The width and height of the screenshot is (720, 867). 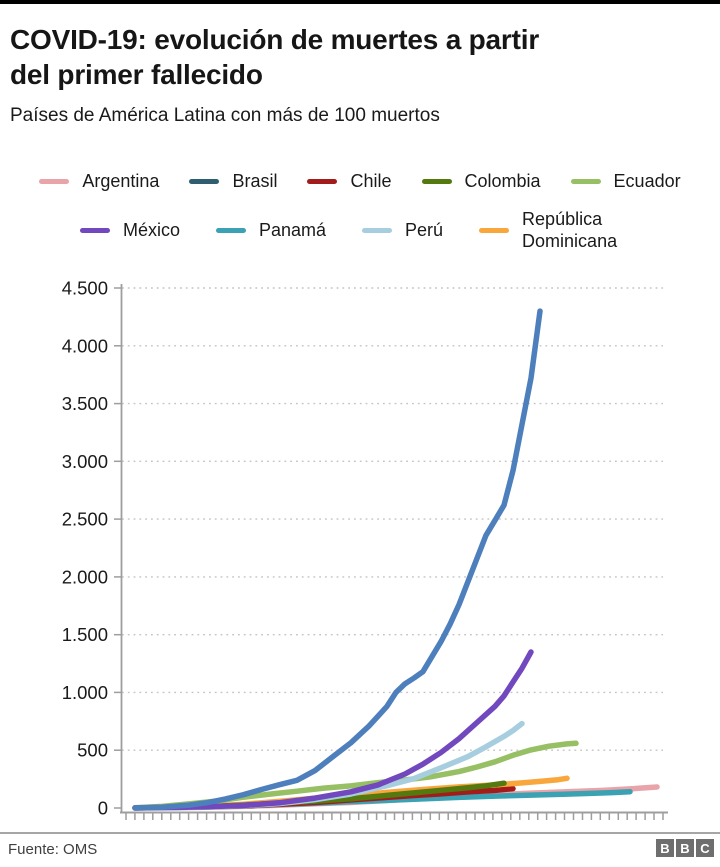 What do you see at coordinates (92, 750) in the screenshot?
I see `y-axis-label-500: 500` at bounding box center [92, 750].